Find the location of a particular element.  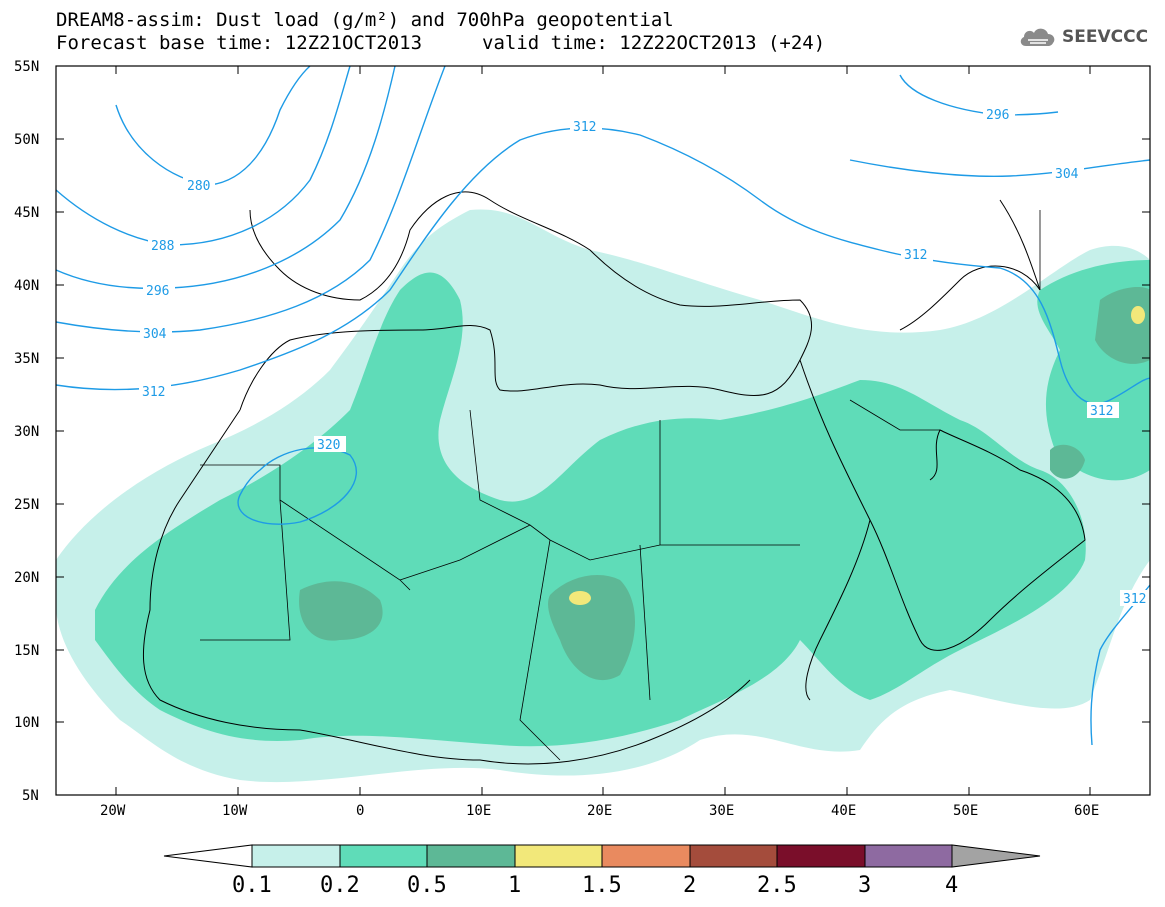

dust-region-yellow is located at coordinates (580, 598).